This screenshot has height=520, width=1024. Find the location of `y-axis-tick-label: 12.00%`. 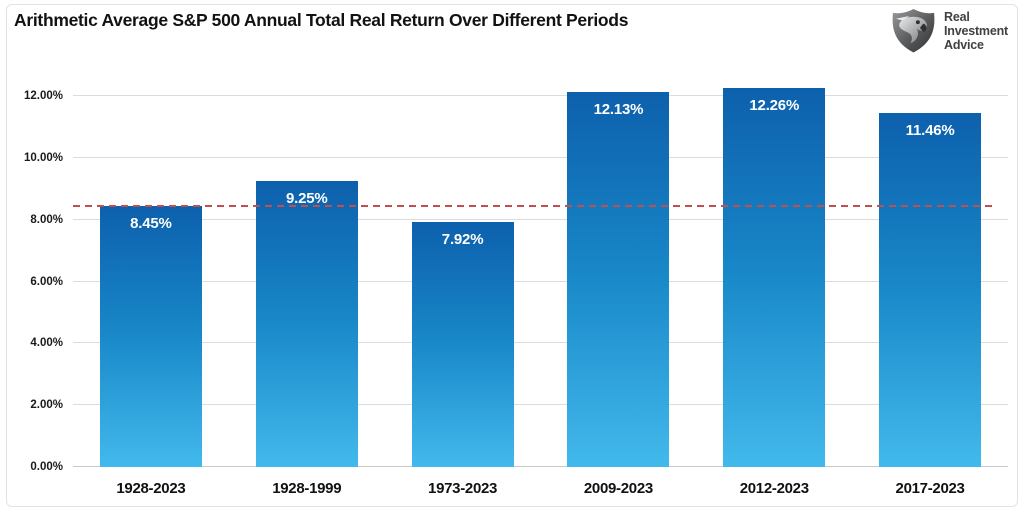

y-axis-tick-label: 12.00% is located at coordinates (43, 96).